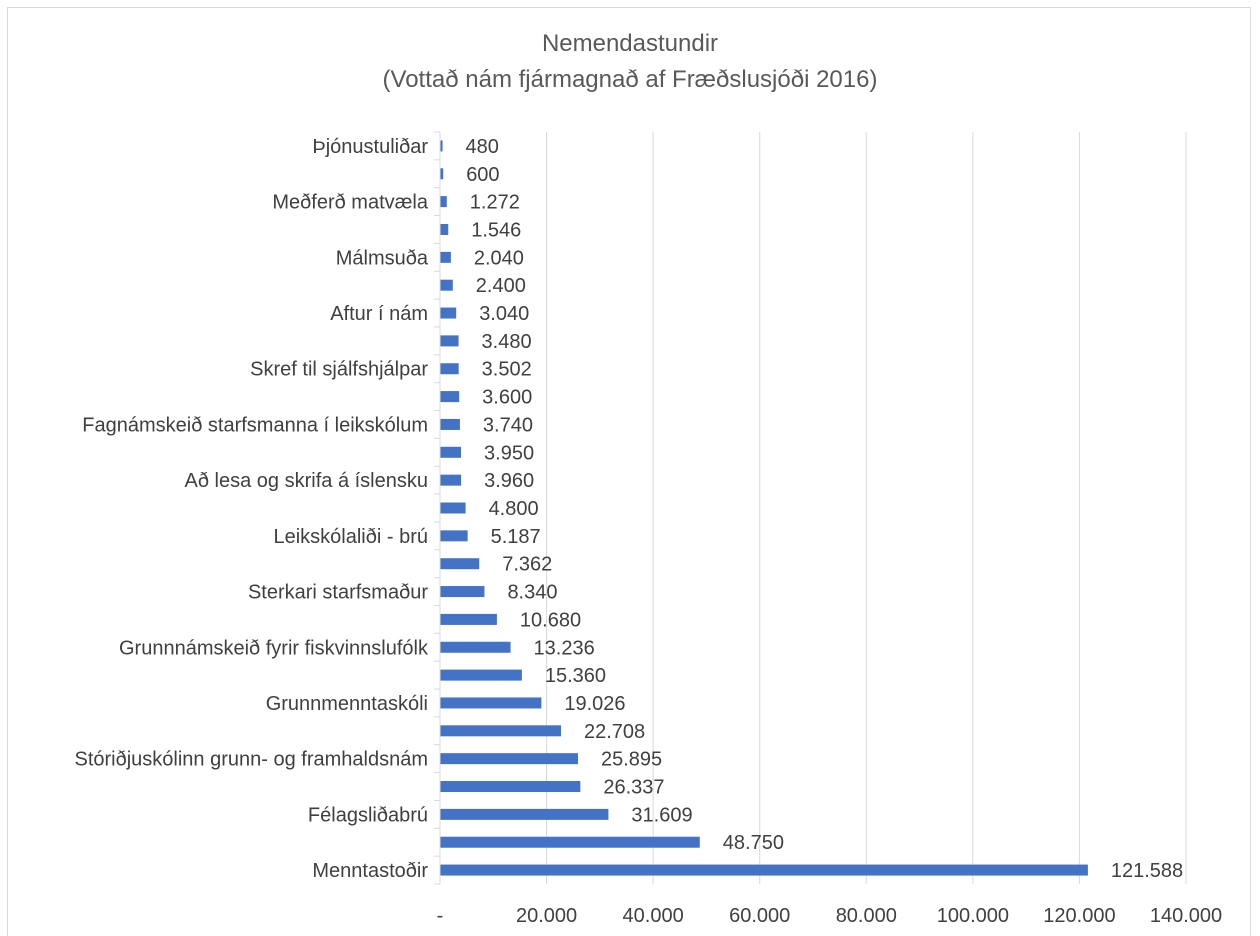 Image resolution: width=1260 pixels, height=936 pixels. Describe the element at coordinates (661, 815) in the screenshot. I see `data-label: 31.609` at that location.